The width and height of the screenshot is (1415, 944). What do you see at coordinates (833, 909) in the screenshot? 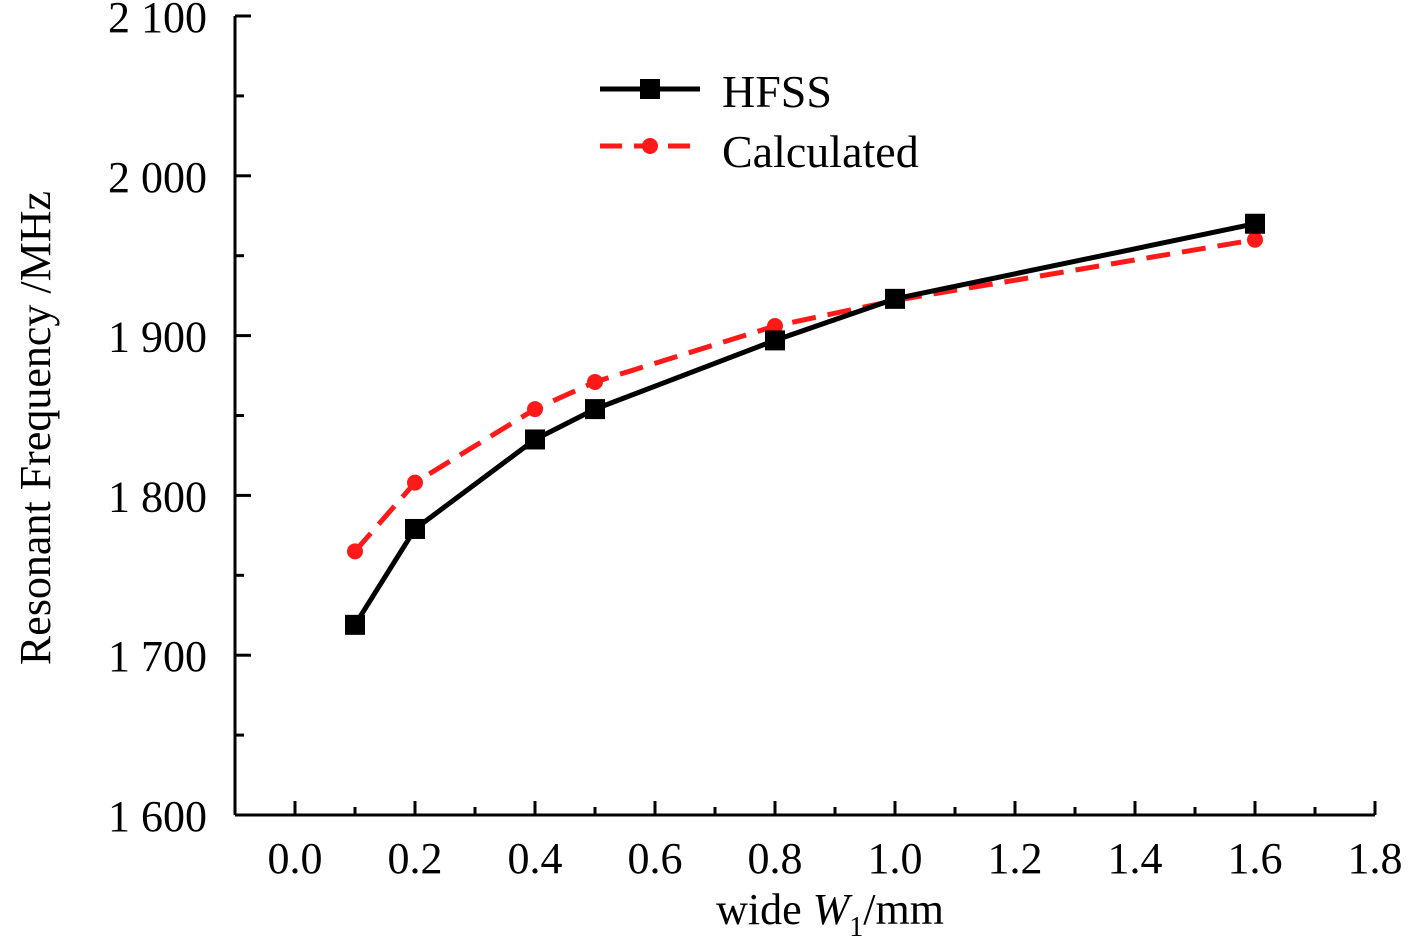
I see `x-axis-label-symbol: W` at bounding box center [833, 909].